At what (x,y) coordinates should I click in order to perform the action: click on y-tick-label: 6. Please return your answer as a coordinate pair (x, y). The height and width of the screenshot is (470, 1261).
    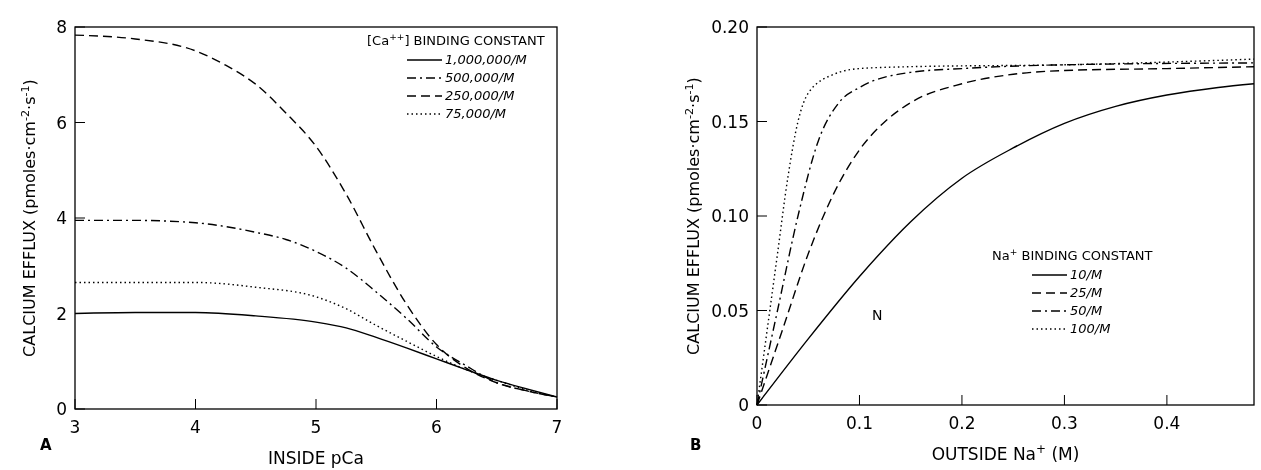
    Looking at the image, I should click on (61, 122).